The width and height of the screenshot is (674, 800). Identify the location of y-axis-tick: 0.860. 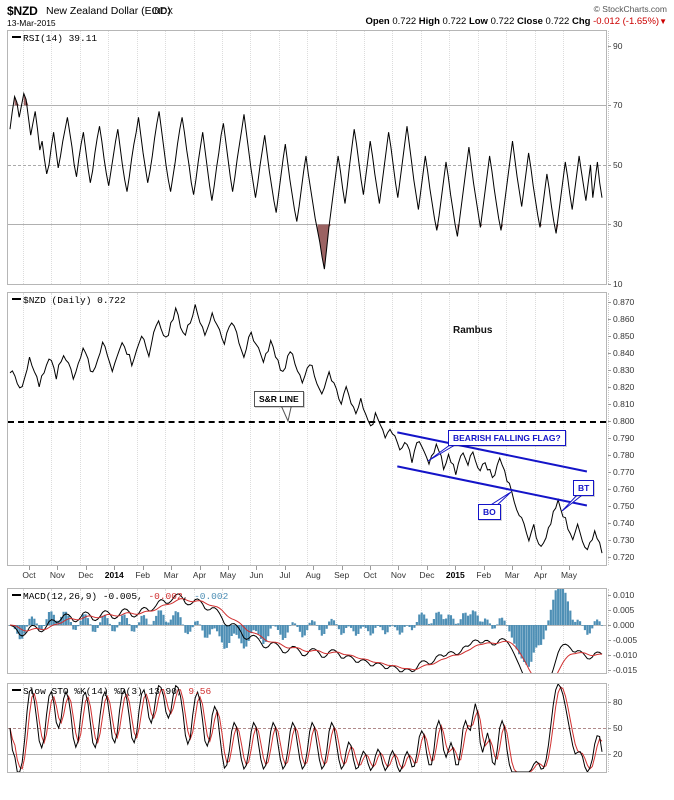
(624, 318).